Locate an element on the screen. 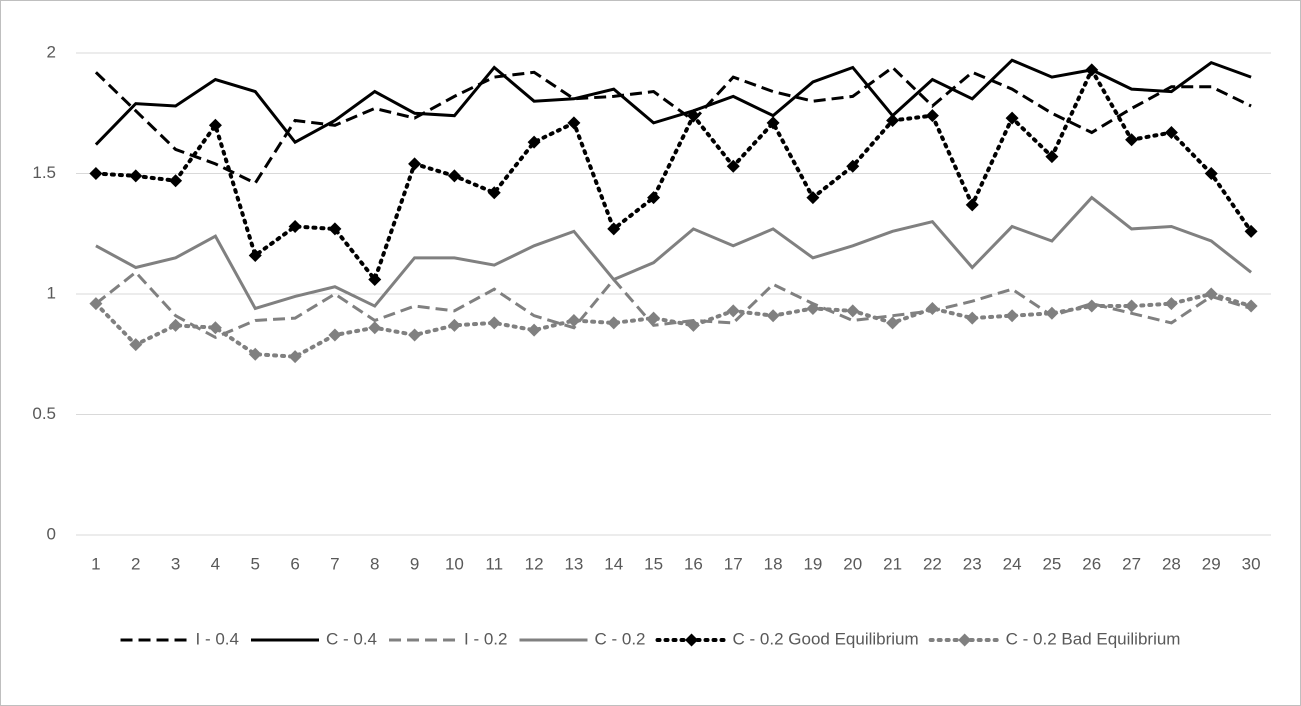 The image size is (1301, 706). legend-item: C - 0.2 Bad Equilibrium is located at coordinates (1054, 638).